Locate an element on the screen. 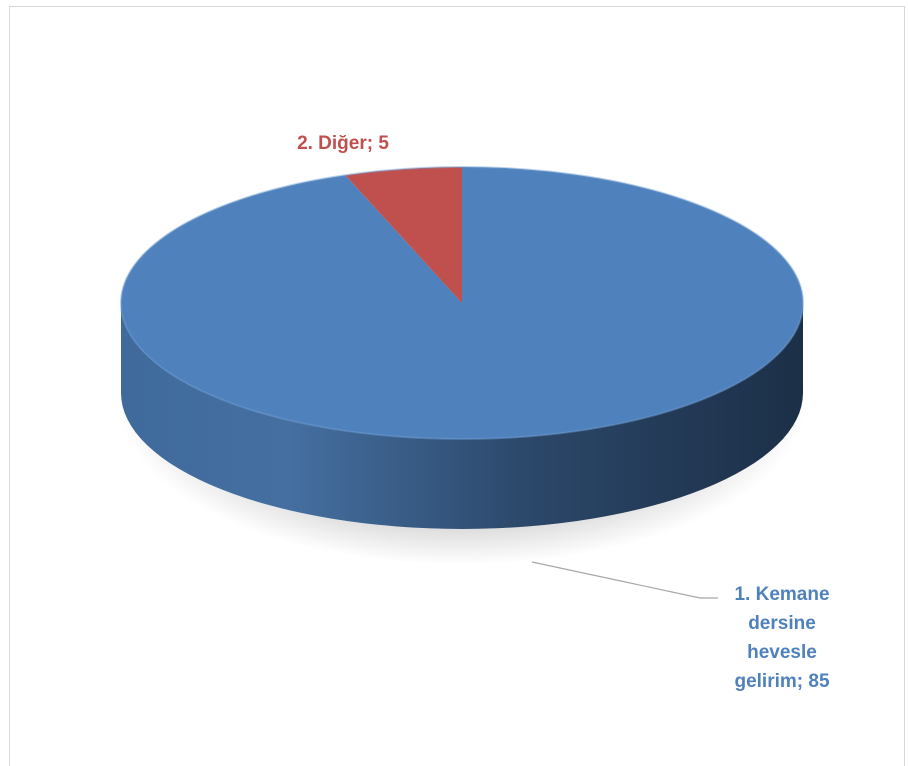 The width and height of the screenshot is (908, 766). slice-label-line: hevesle is located at coordinates (782, 652).